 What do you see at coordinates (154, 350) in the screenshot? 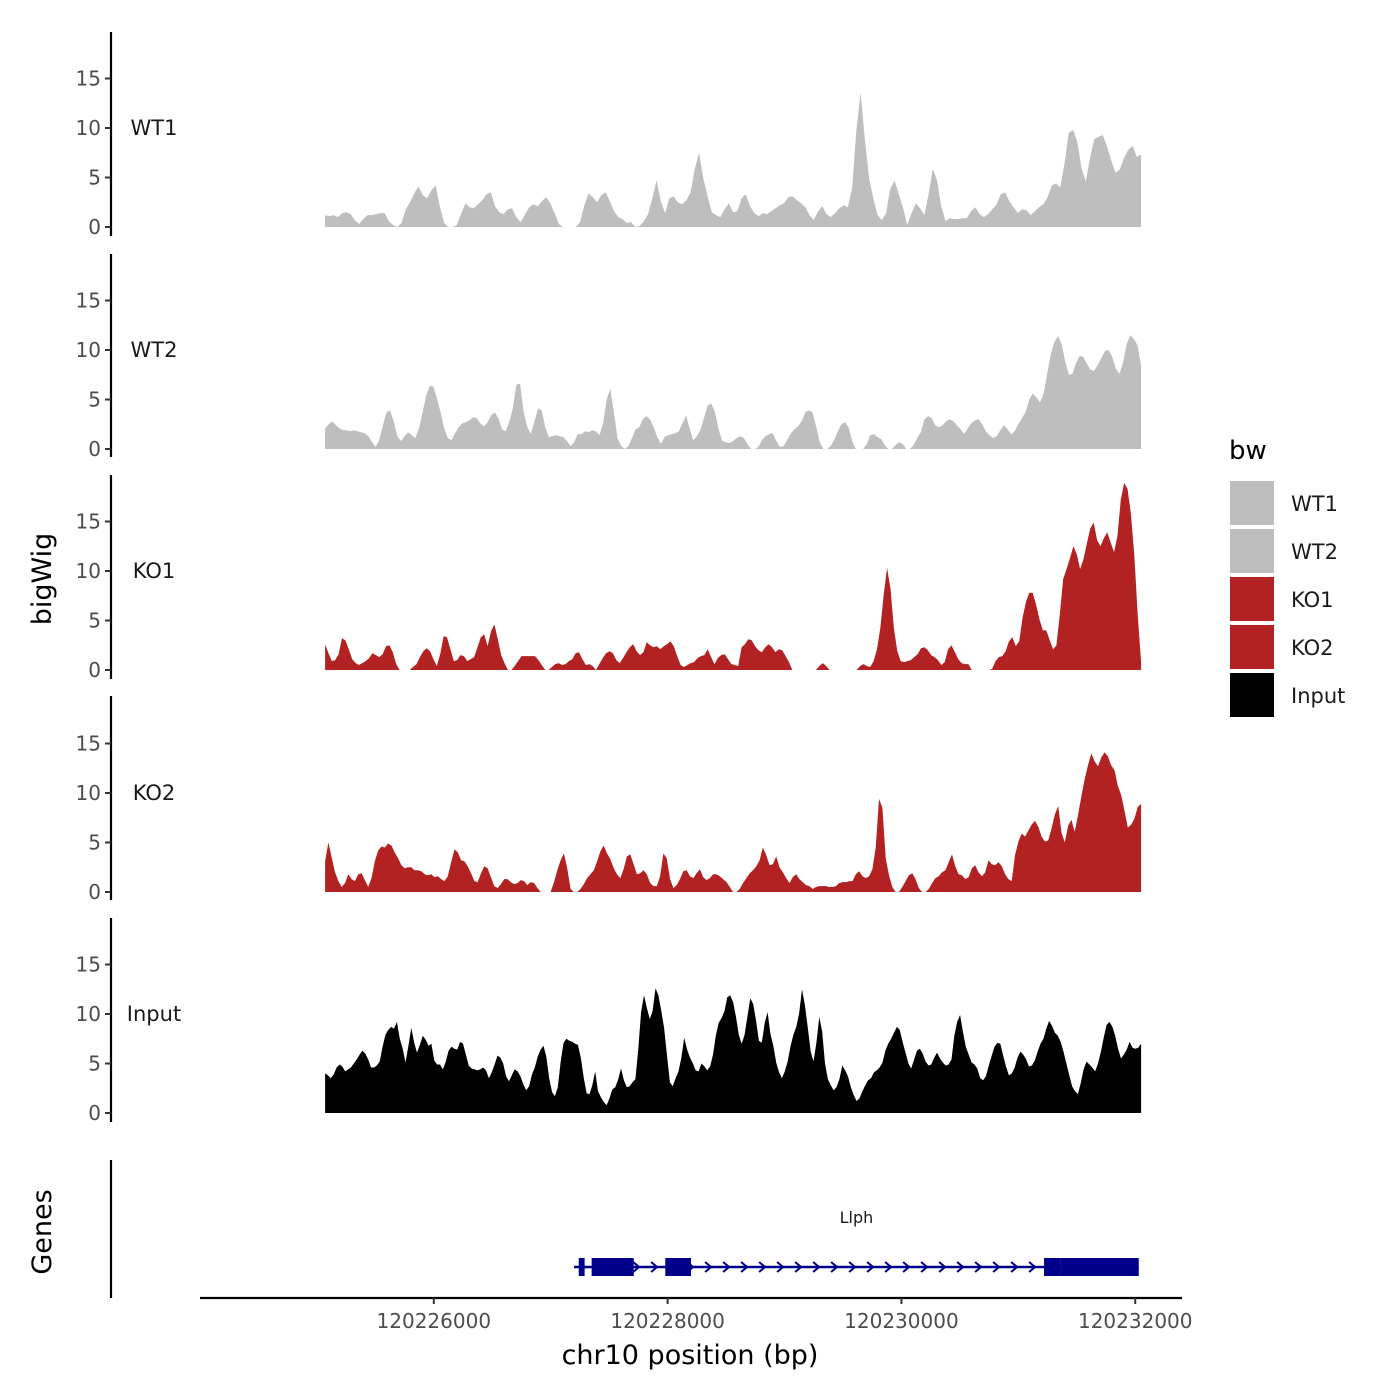
I see `track-label-wt2: WT2` at bounding box center [154, 350].